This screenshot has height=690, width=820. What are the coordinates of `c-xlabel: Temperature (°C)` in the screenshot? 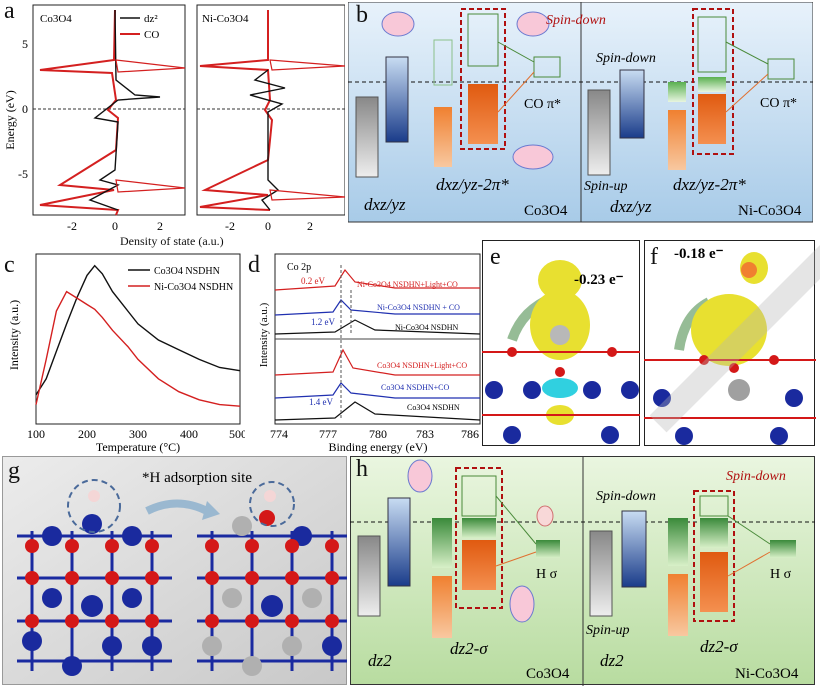 It's located at (138, 447).